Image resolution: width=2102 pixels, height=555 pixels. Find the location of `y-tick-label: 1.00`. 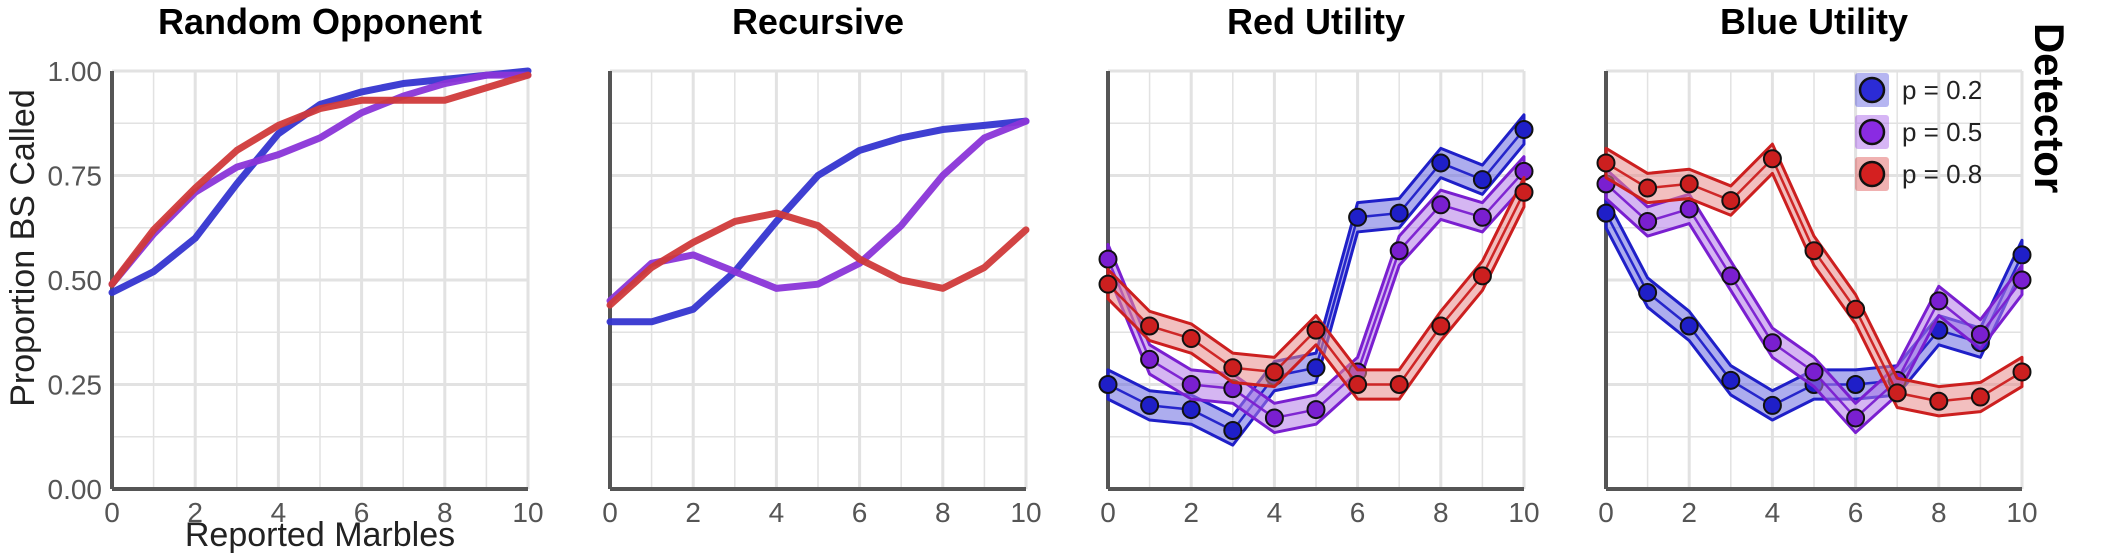

y-tick-label: 1.00 is located at coordinates (75, 71).